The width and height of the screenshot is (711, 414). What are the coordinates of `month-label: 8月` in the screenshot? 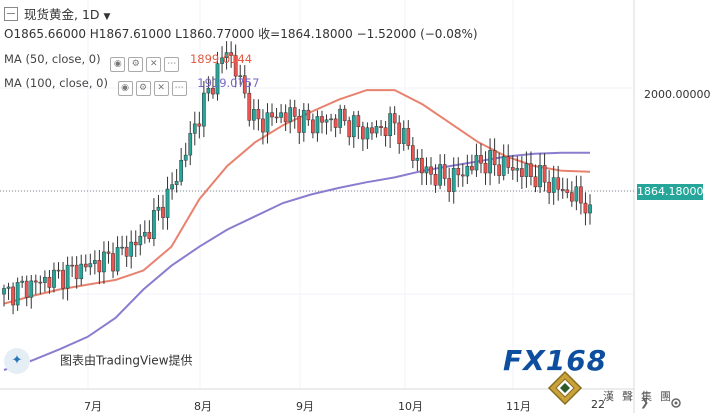 It's located at (203, 406).